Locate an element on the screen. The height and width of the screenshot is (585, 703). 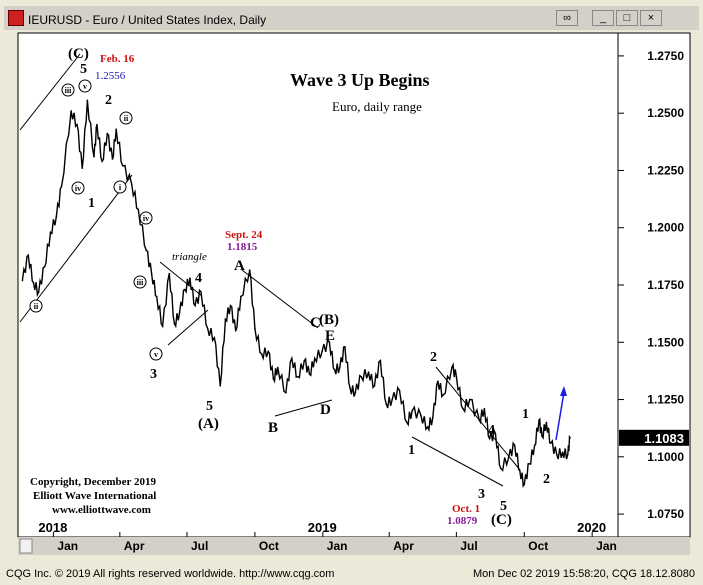
wave-1-new: 1 is located at coordinates (525, 414).